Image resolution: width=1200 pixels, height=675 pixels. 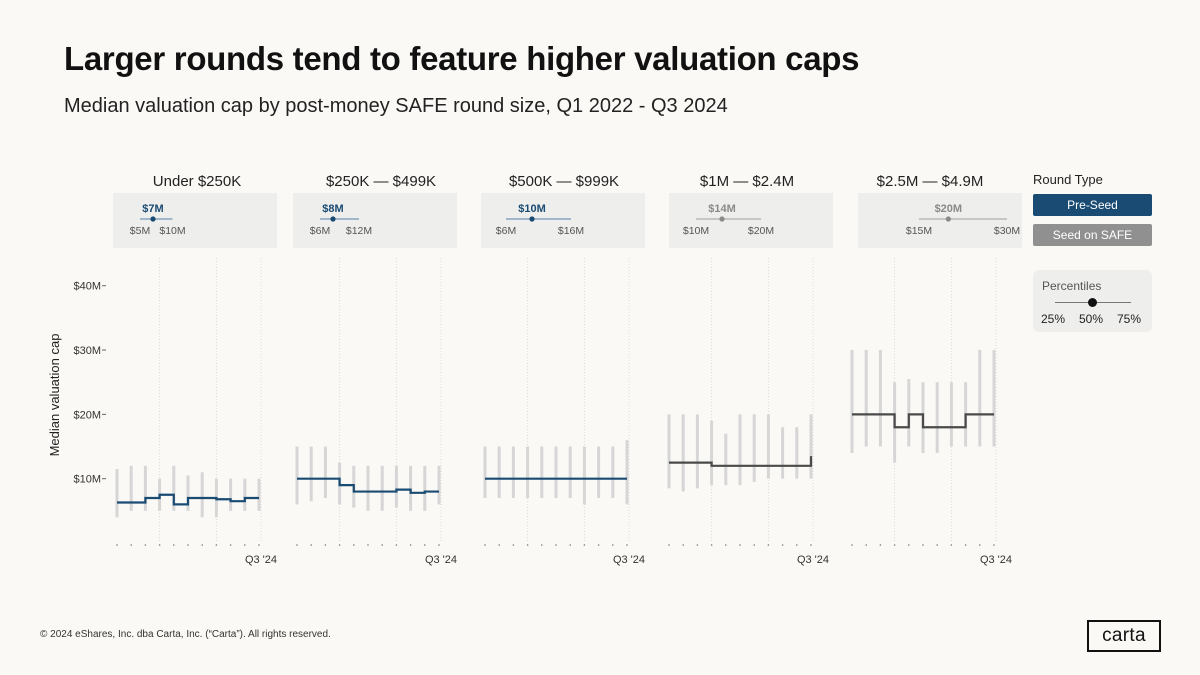 What do you see at coordinates (532, 209) in the screenshot?
I see `summary-median-label-3: $10M` at bounding box center [532, 209].